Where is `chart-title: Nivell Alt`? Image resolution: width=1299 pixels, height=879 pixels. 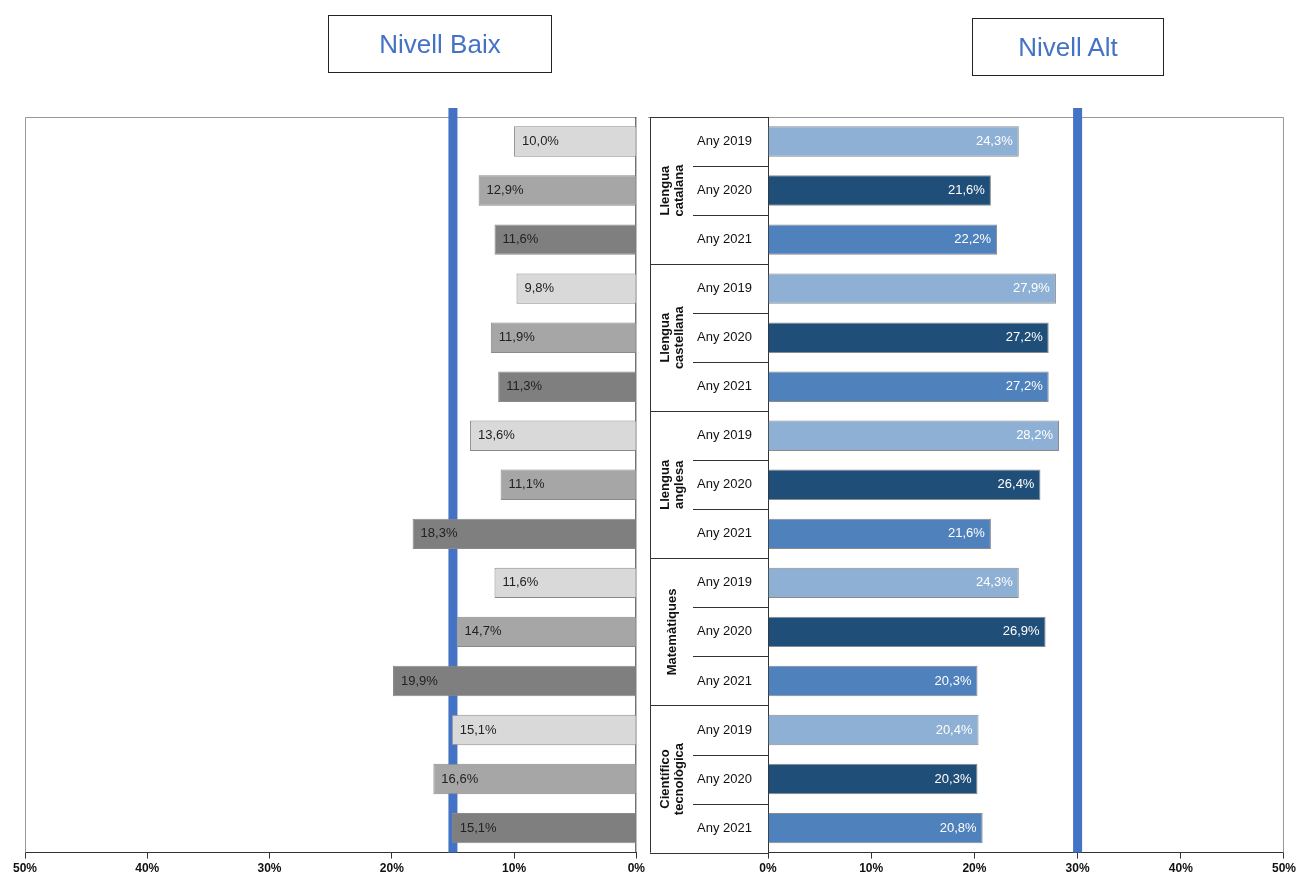
chart-title: Nivell Alt is located at coordinates (1068, 47).